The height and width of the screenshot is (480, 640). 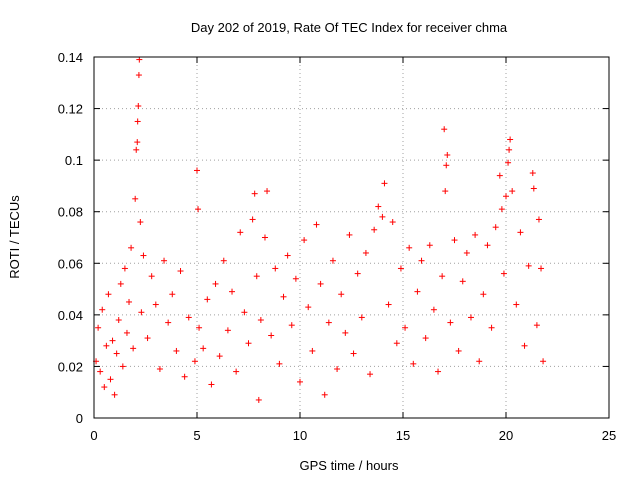 I want to click on x-tick-label: 0, so click(x=93, y=435).